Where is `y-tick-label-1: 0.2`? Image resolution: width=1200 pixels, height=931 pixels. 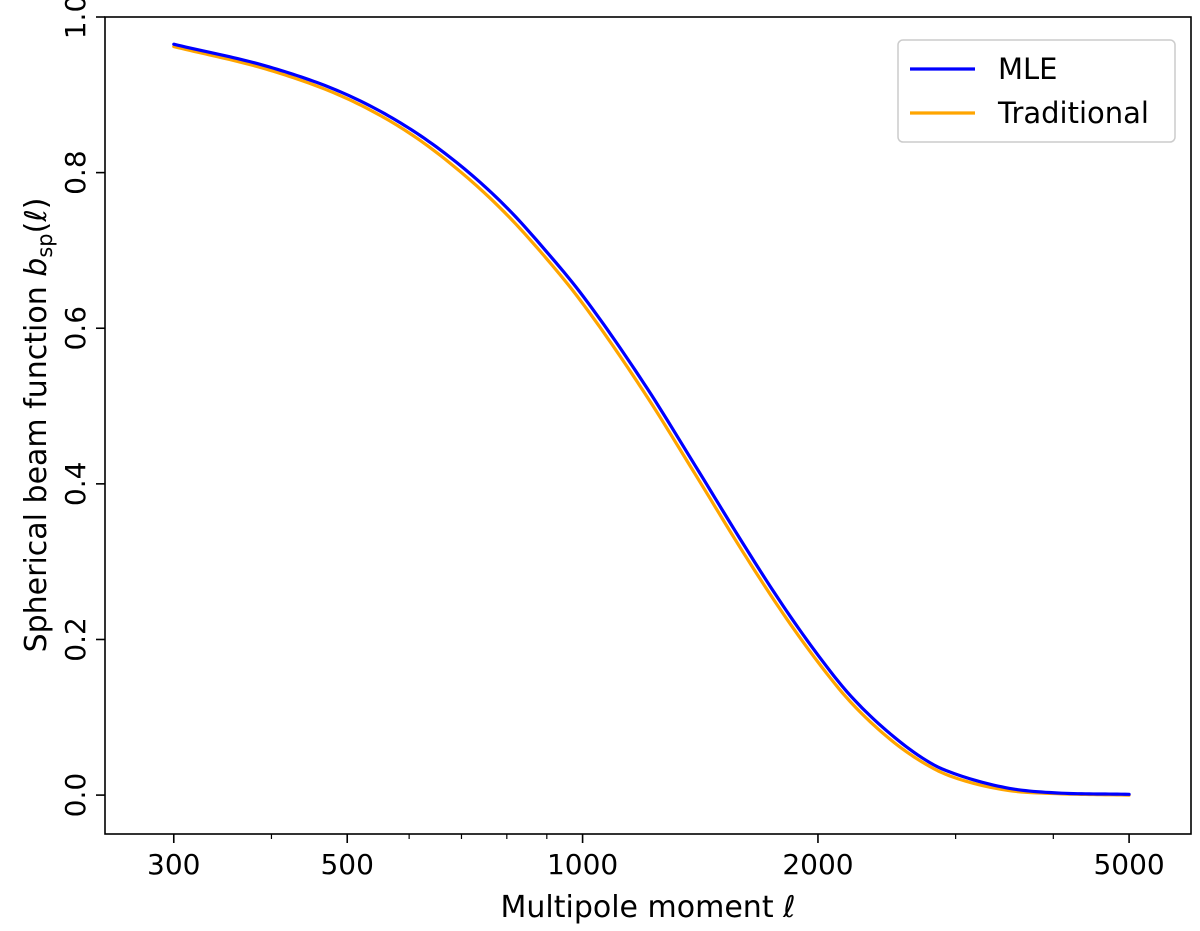
y-tick-label-1: 0.2 is located at coordinates (75, 639).